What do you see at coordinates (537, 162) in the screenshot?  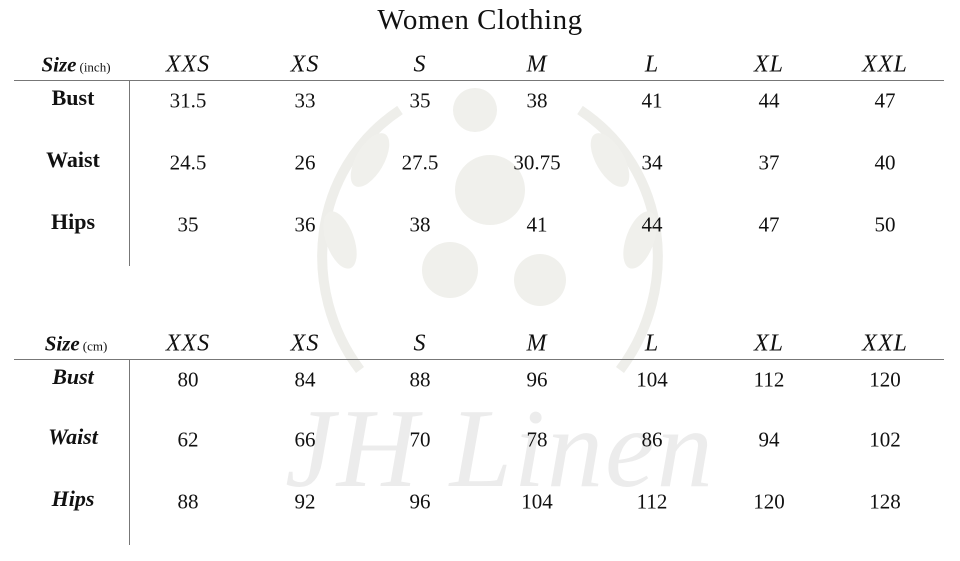 I see `table-cell: 30.75` at bounding box center [537, 162].